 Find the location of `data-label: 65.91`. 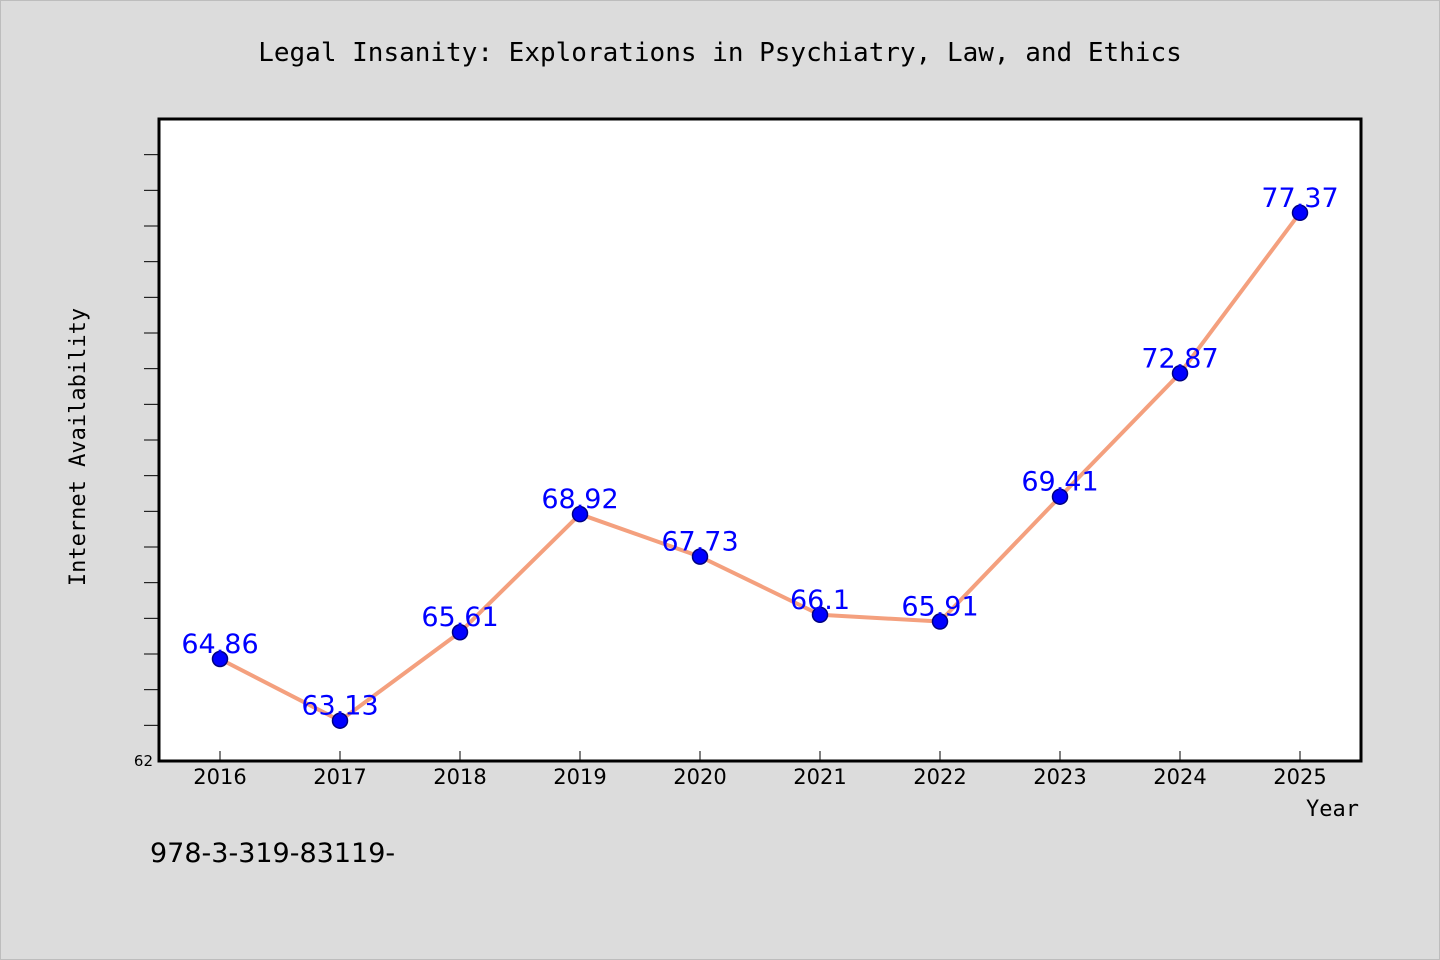

data-label: 65.91 is located at coordinates (939, 607).